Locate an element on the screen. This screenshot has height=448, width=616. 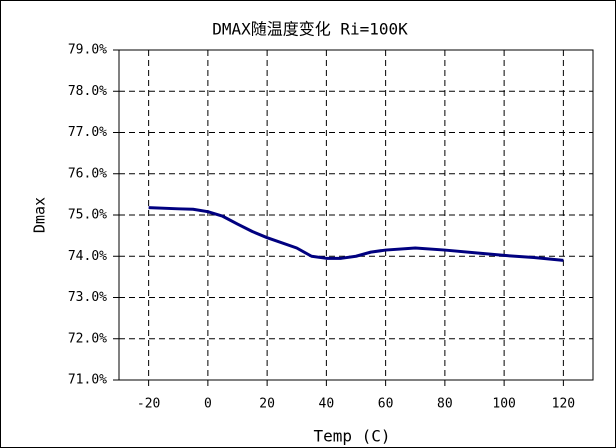
y-tick-label: 78.0% is located at coordinates (87, 91).